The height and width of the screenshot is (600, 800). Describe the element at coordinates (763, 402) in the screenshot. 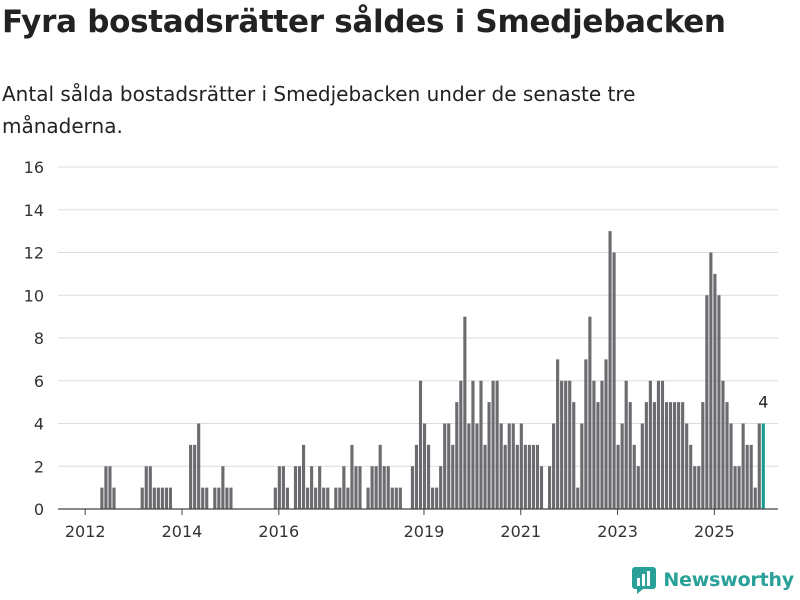

I see `latest-value-label: 4` at that location.